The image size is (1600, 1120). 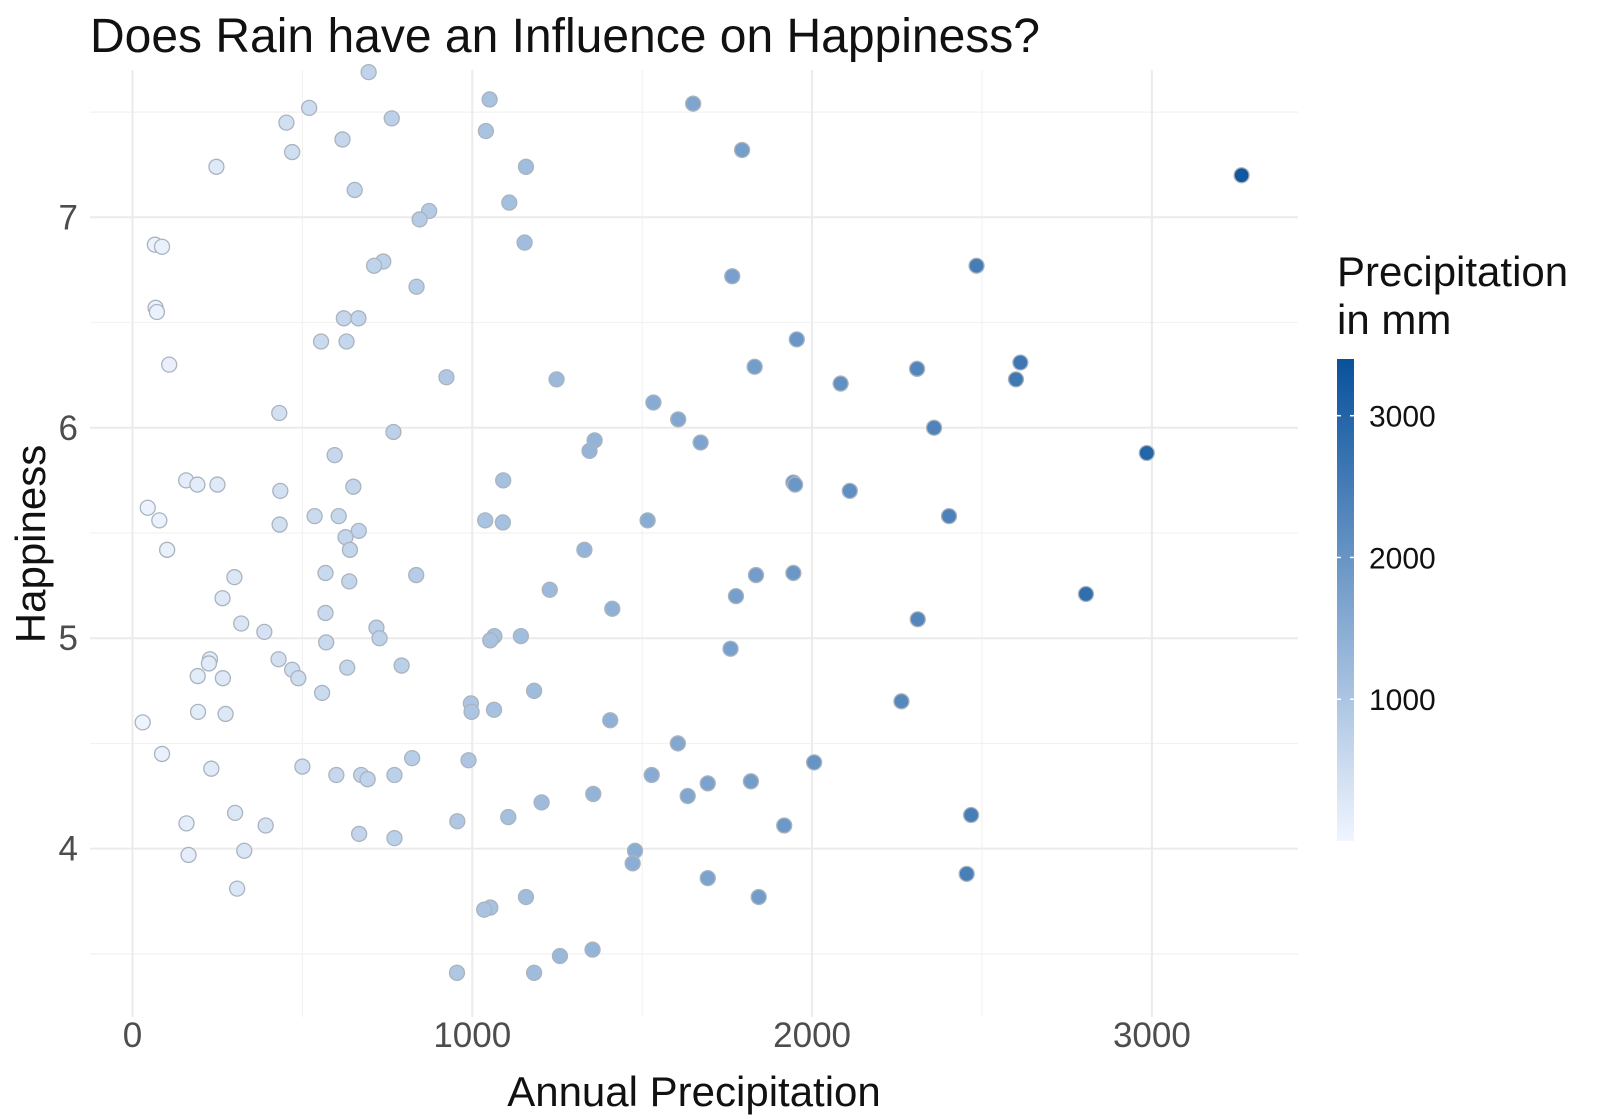 What do you see at coordinates (68, 428) in the screenshot?
I see `y-tick-label: 6` at bounding box center [68, 428].